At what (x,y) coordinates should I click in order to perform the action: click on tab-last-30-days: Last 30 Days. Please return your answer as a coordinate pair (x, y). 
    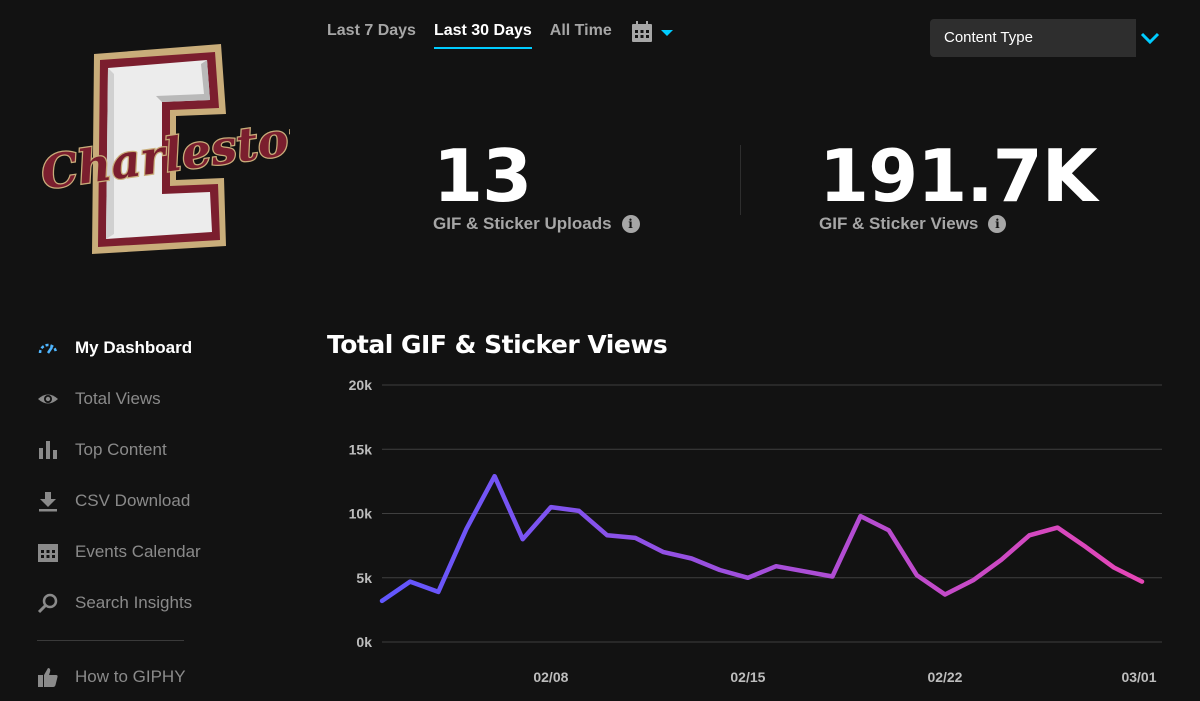
    Looking at the image, I should click on (482, 35).